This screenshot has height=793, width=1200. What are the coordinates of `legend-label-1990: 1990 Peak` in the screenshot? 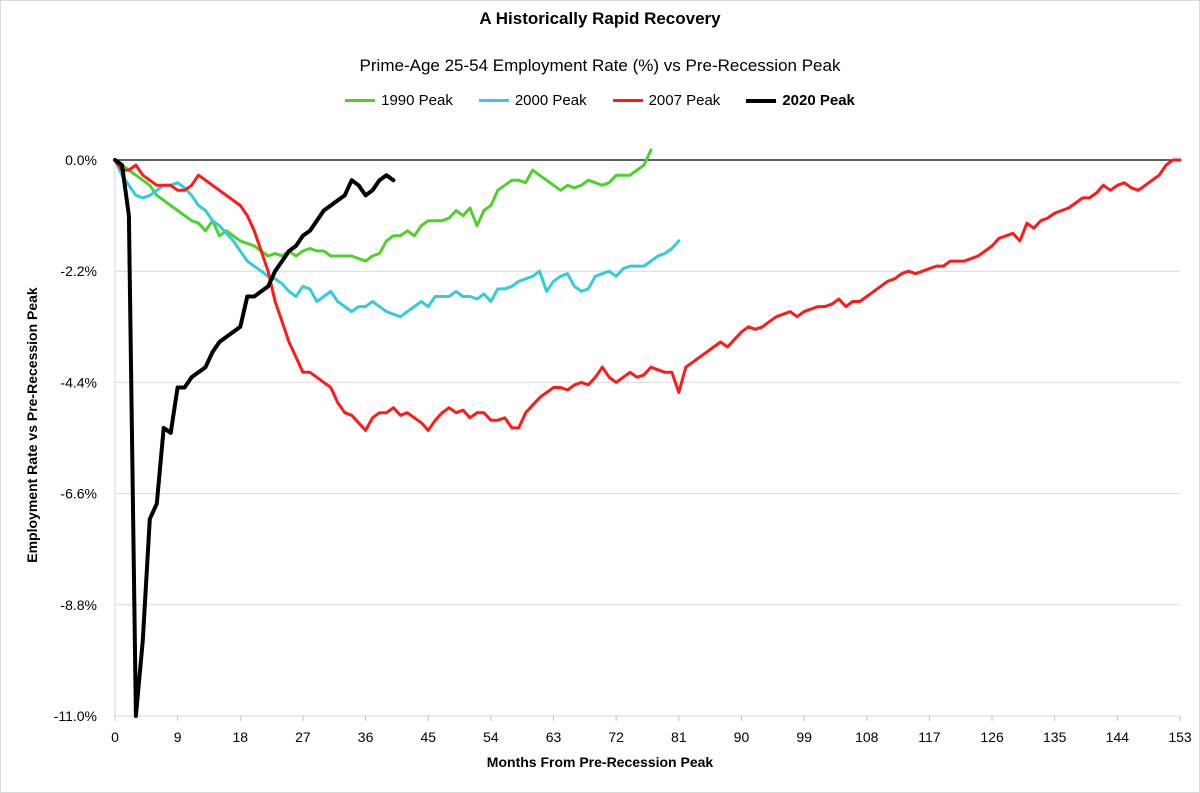 It's located at (417, 100).